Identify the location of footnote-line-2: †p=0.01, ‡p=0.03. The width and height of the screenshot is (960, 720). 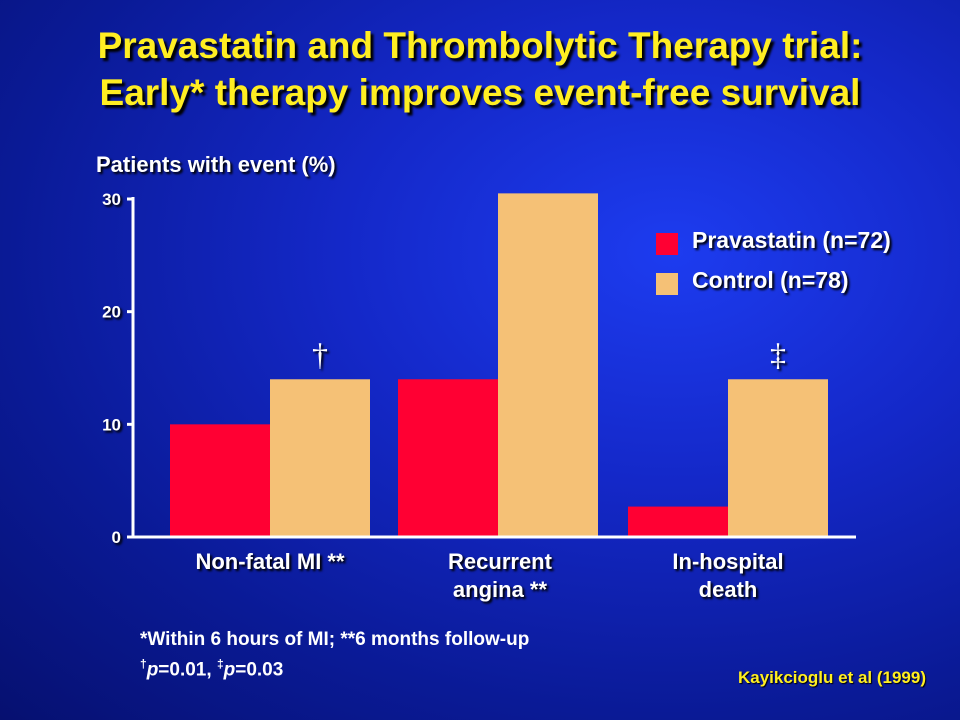
(334, 667).